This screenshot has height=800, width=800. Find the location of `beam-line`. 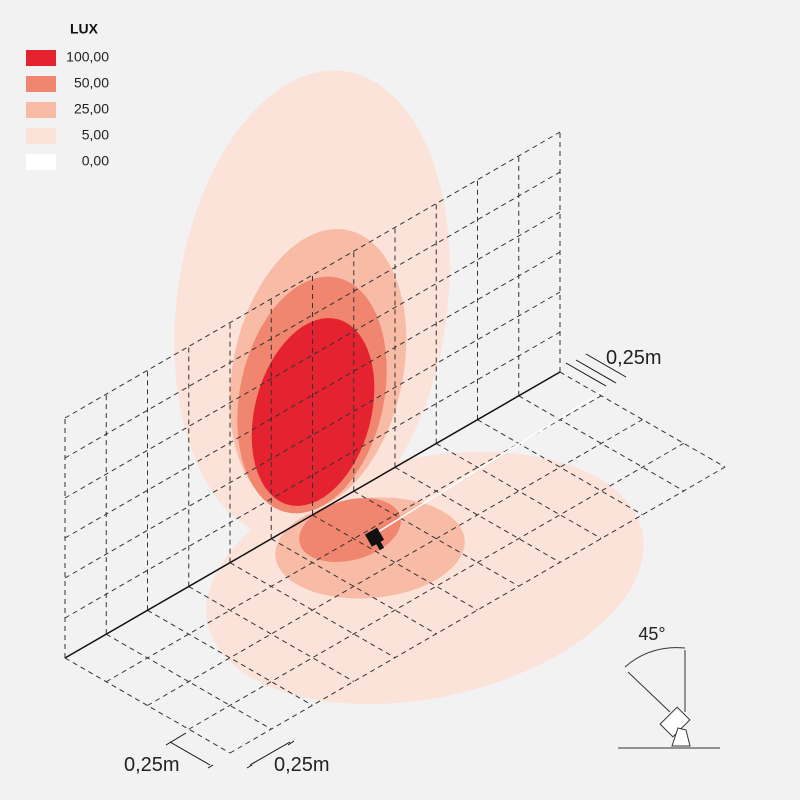

beam-line is located at coordinates (491, 461).